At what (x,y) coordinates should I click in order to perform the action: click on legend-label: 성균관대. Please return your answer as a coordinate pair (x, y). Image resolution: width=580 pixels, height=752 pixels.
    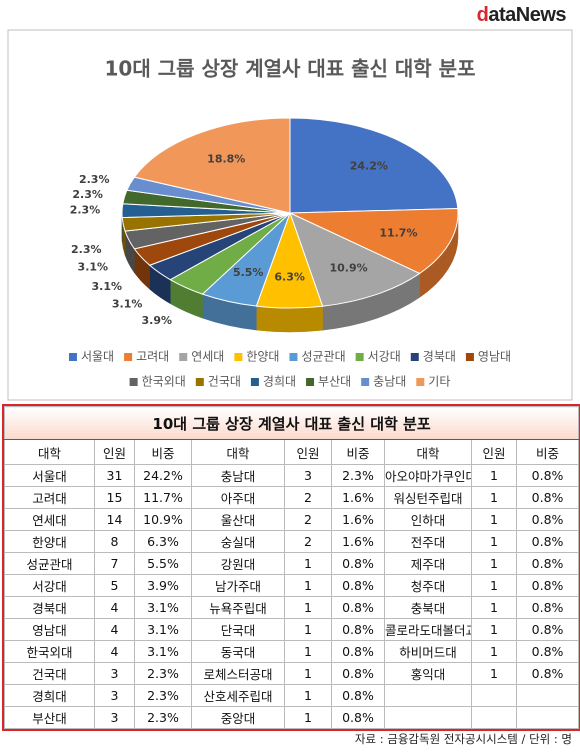
    Looking at the image, I should click on (323, 357).